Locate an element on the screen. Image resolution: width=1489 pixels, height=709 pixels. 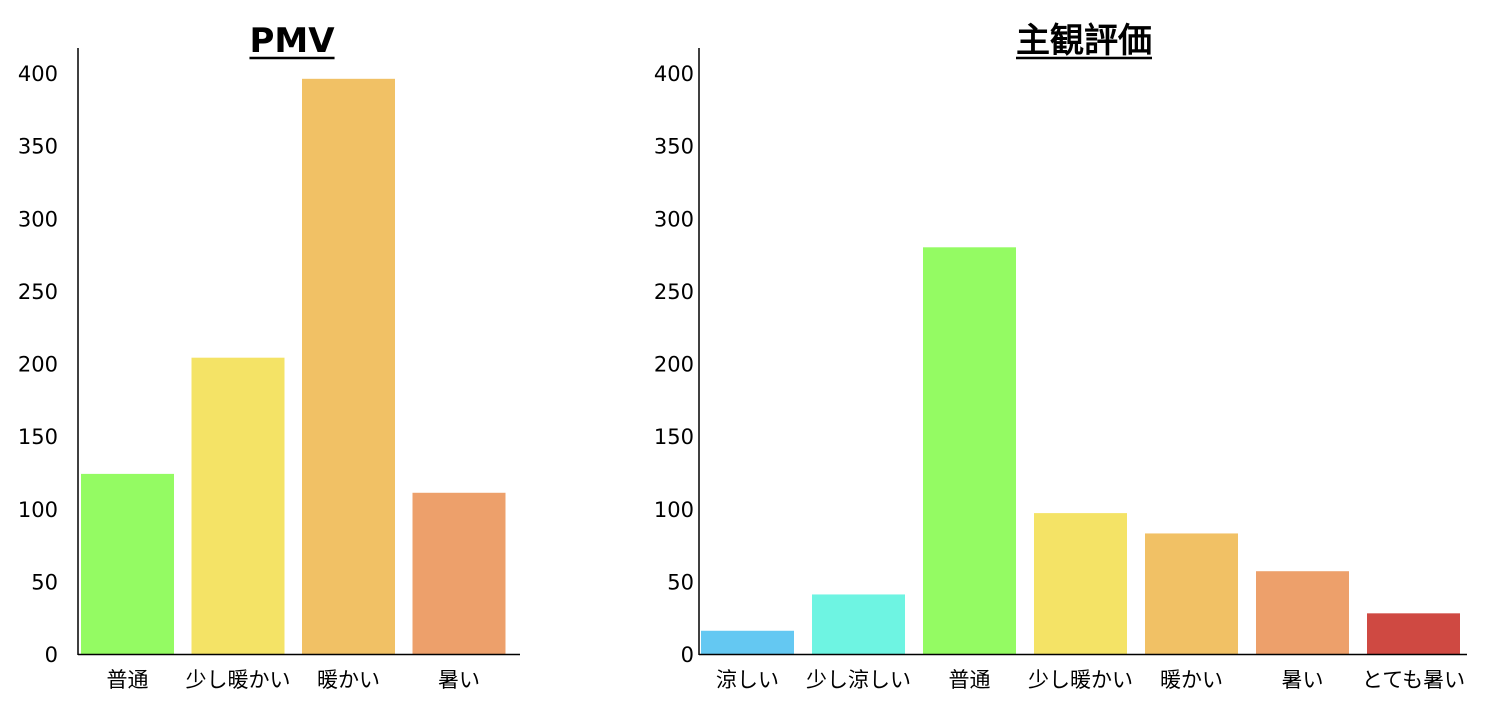
bar-少し涼しい is located at coordinates (858, 624).